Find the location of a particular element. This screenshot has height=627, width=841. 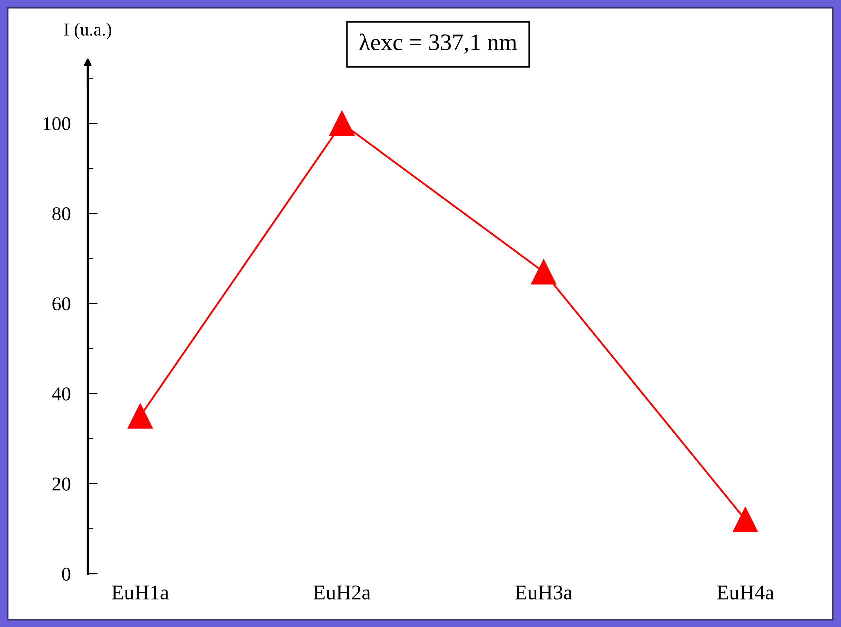

x-tick-label: EuH2a is located at coordinates (342, 593).